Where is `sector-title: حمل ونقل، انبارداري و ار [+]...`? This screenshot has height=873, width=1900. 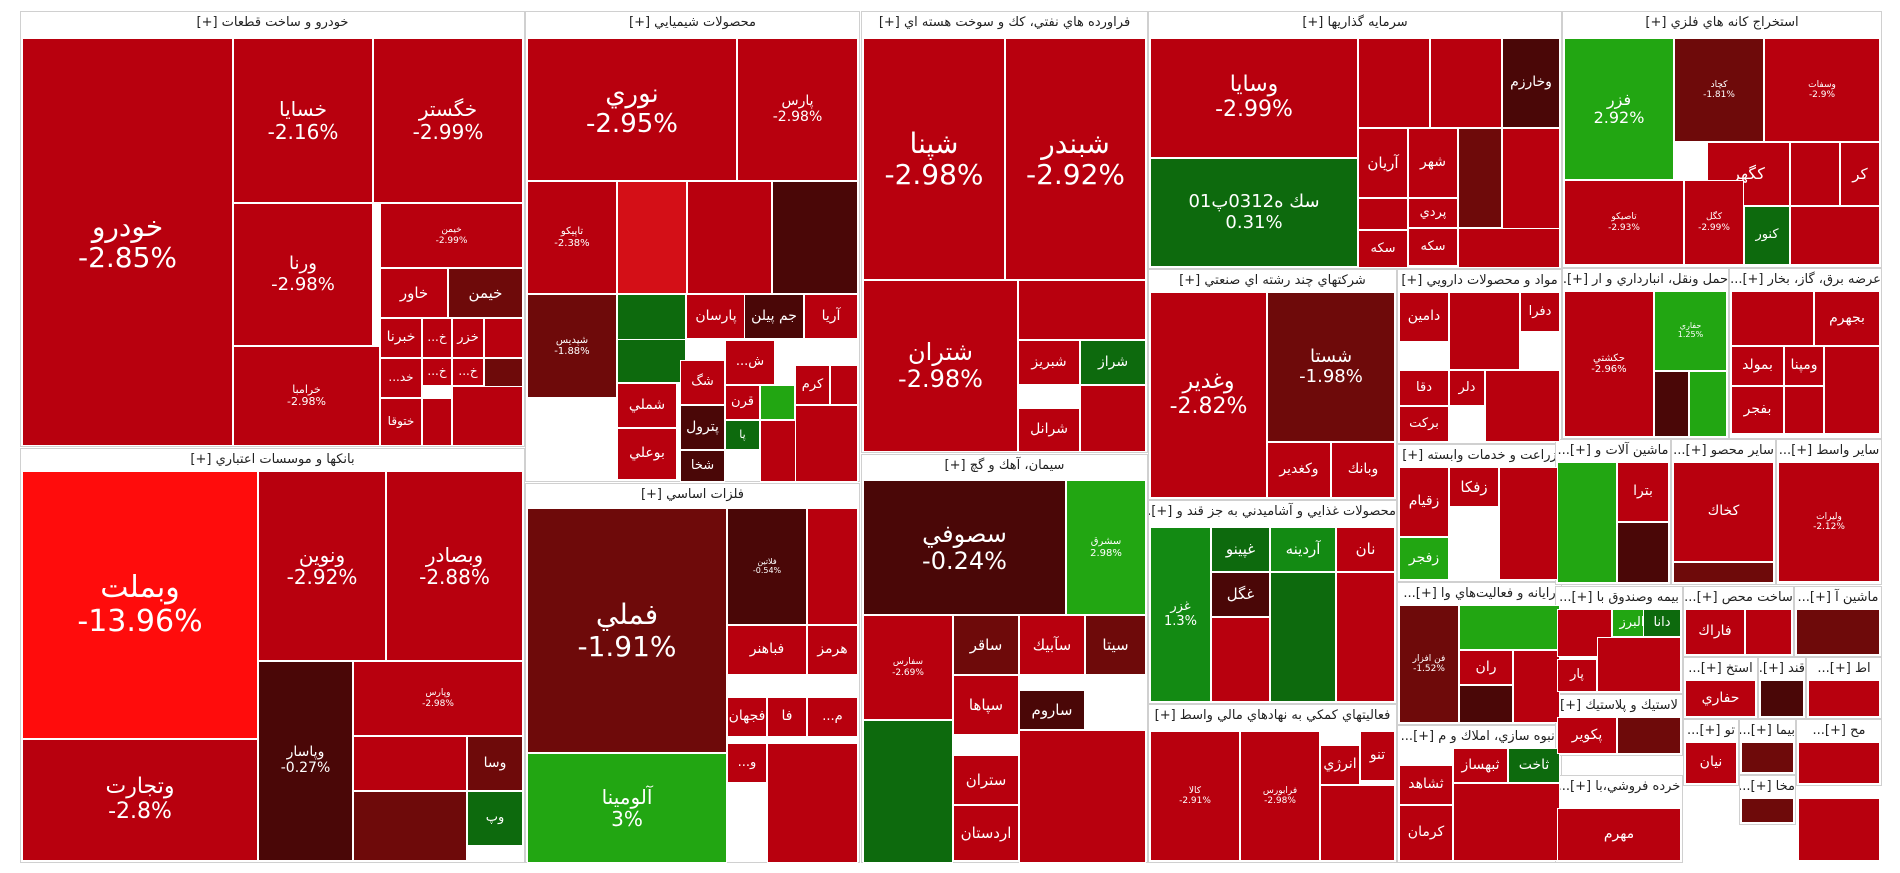 sector-title: حمل ونقل، انبارداري و ار [+]... is located at coordinates (1645, 280).